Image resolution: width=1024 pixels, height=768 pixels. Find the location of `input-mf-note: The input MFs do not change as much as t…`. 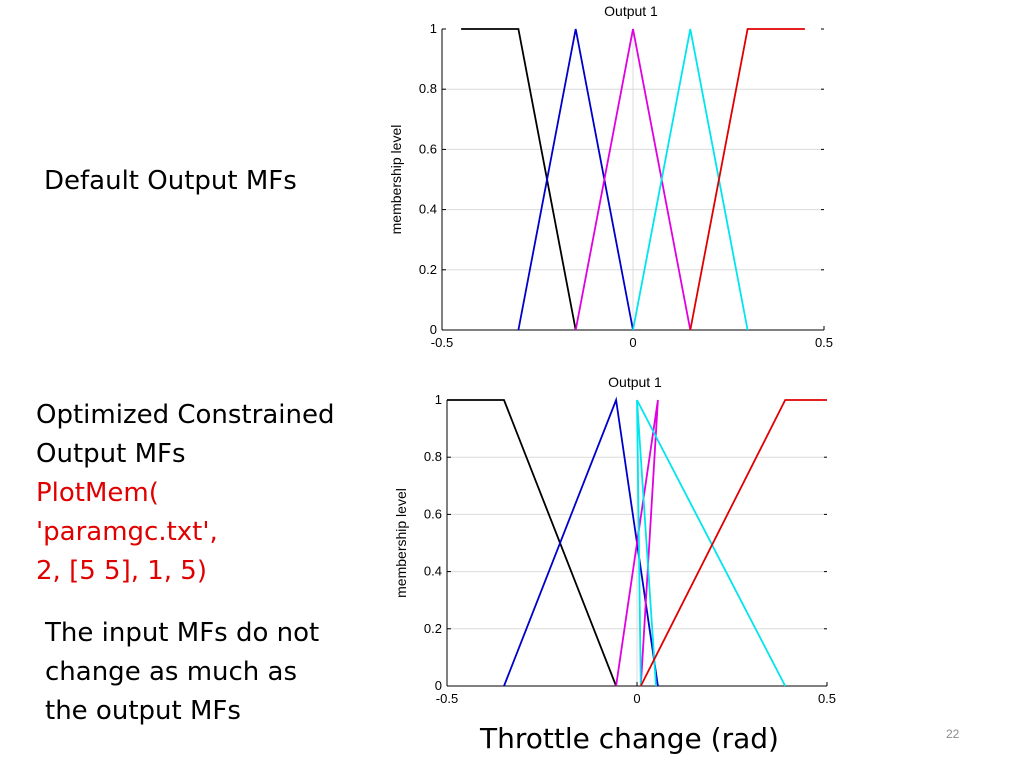

input-mf-note: The input MFs do not change as much as t… is located at coordinates (182, 672).